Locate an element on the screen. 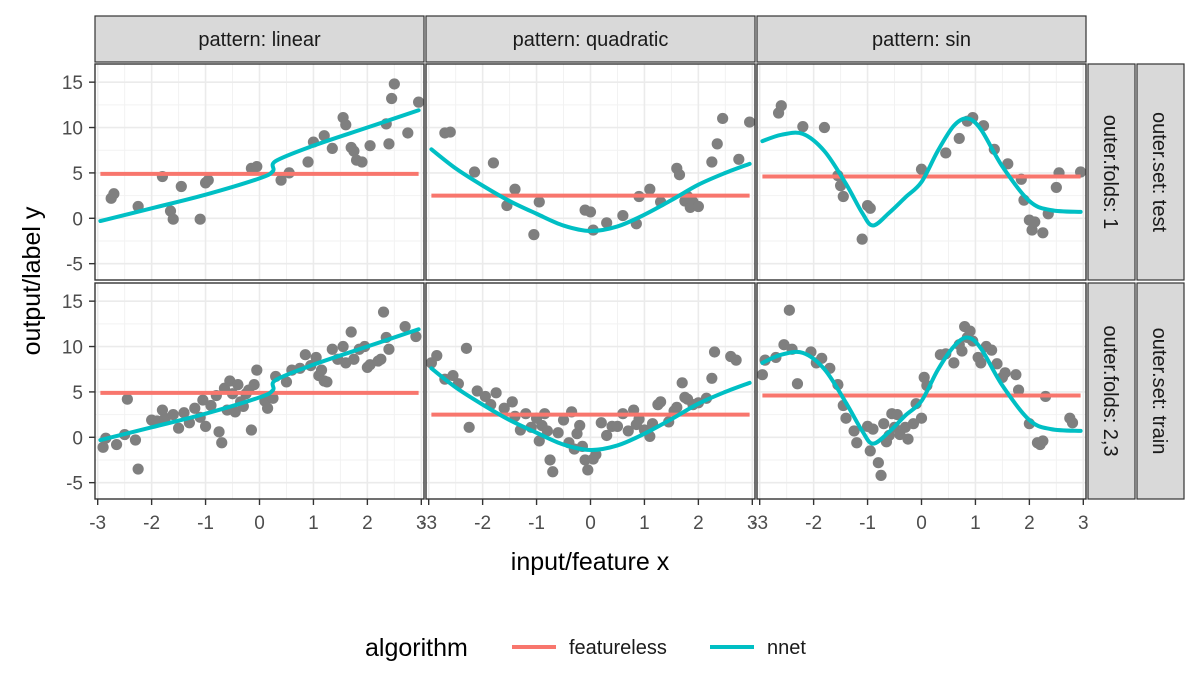 Image resolution: width=1200 pixels, height=700 pixels. x-tick-label: 2 is located at coordinates (1029, 523).